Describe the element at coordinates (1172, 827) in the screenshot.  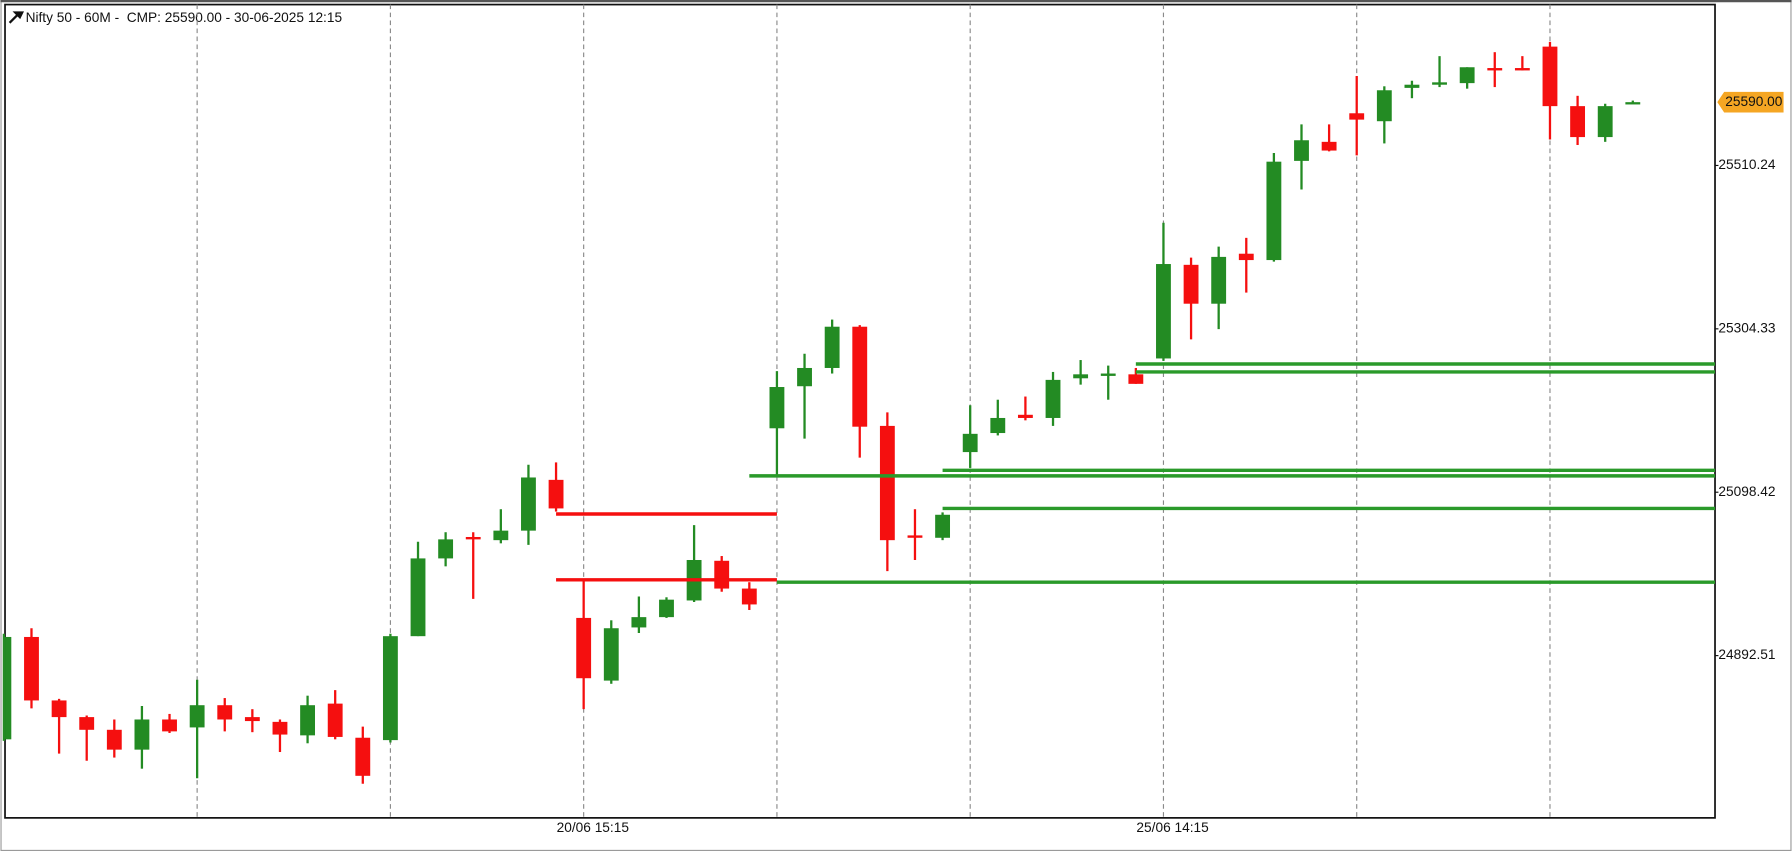
I see `x-tick-label: 25/06 14:15` at that location.